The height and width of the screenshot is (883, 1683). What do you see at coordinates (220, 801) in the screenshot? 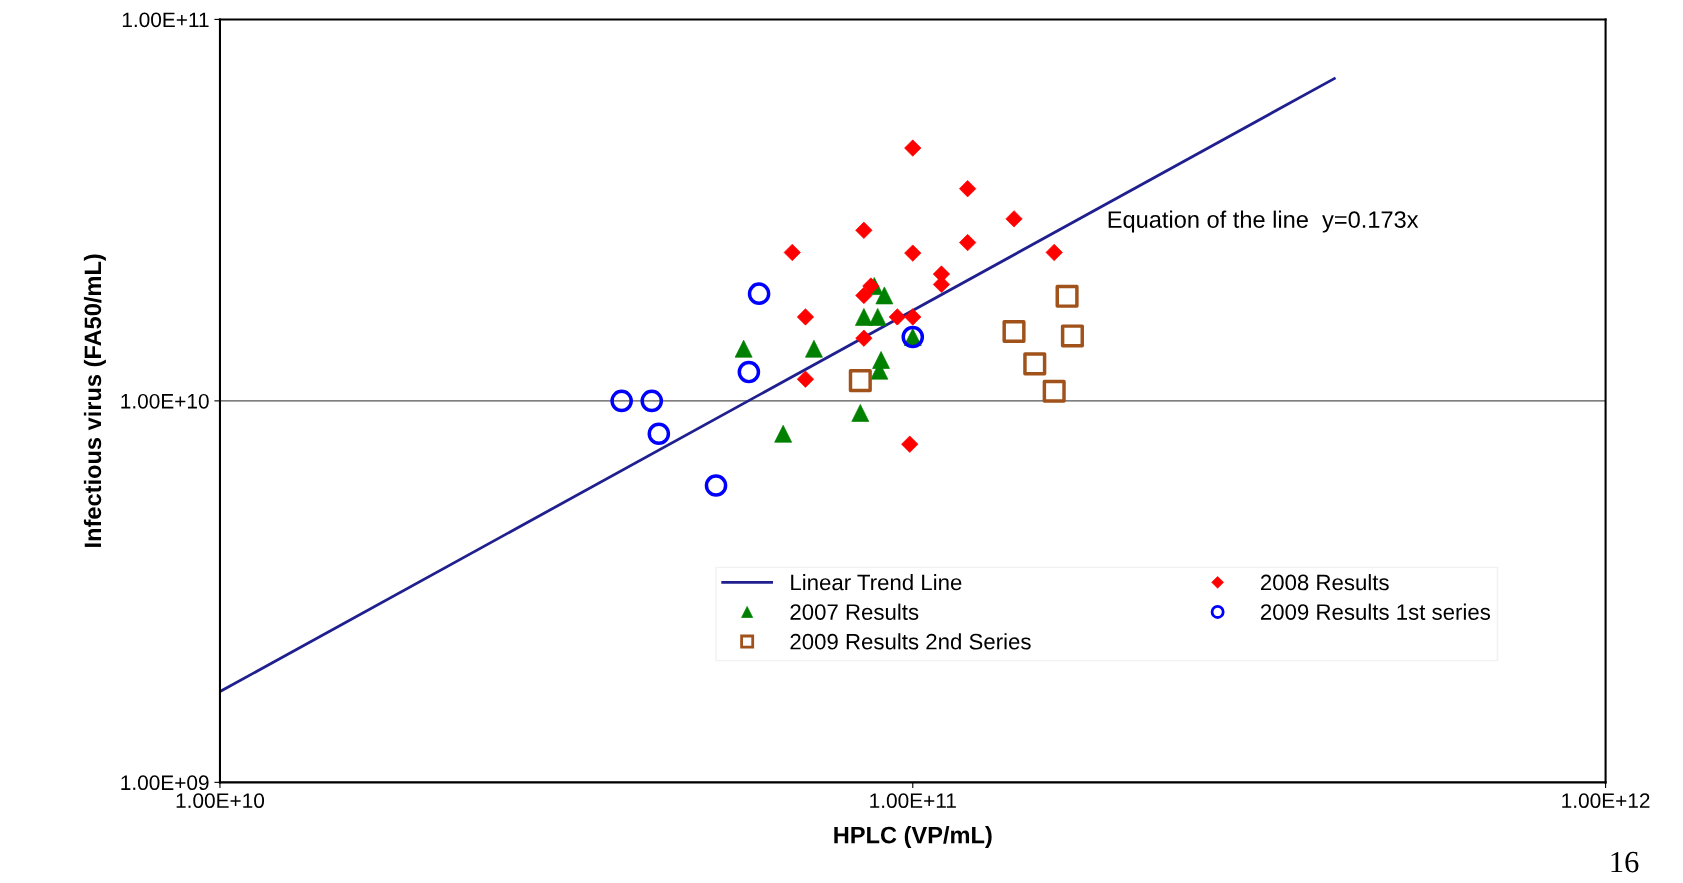
I see `x-tick-label: 1.00E+10` at bounding box center [220, 801].